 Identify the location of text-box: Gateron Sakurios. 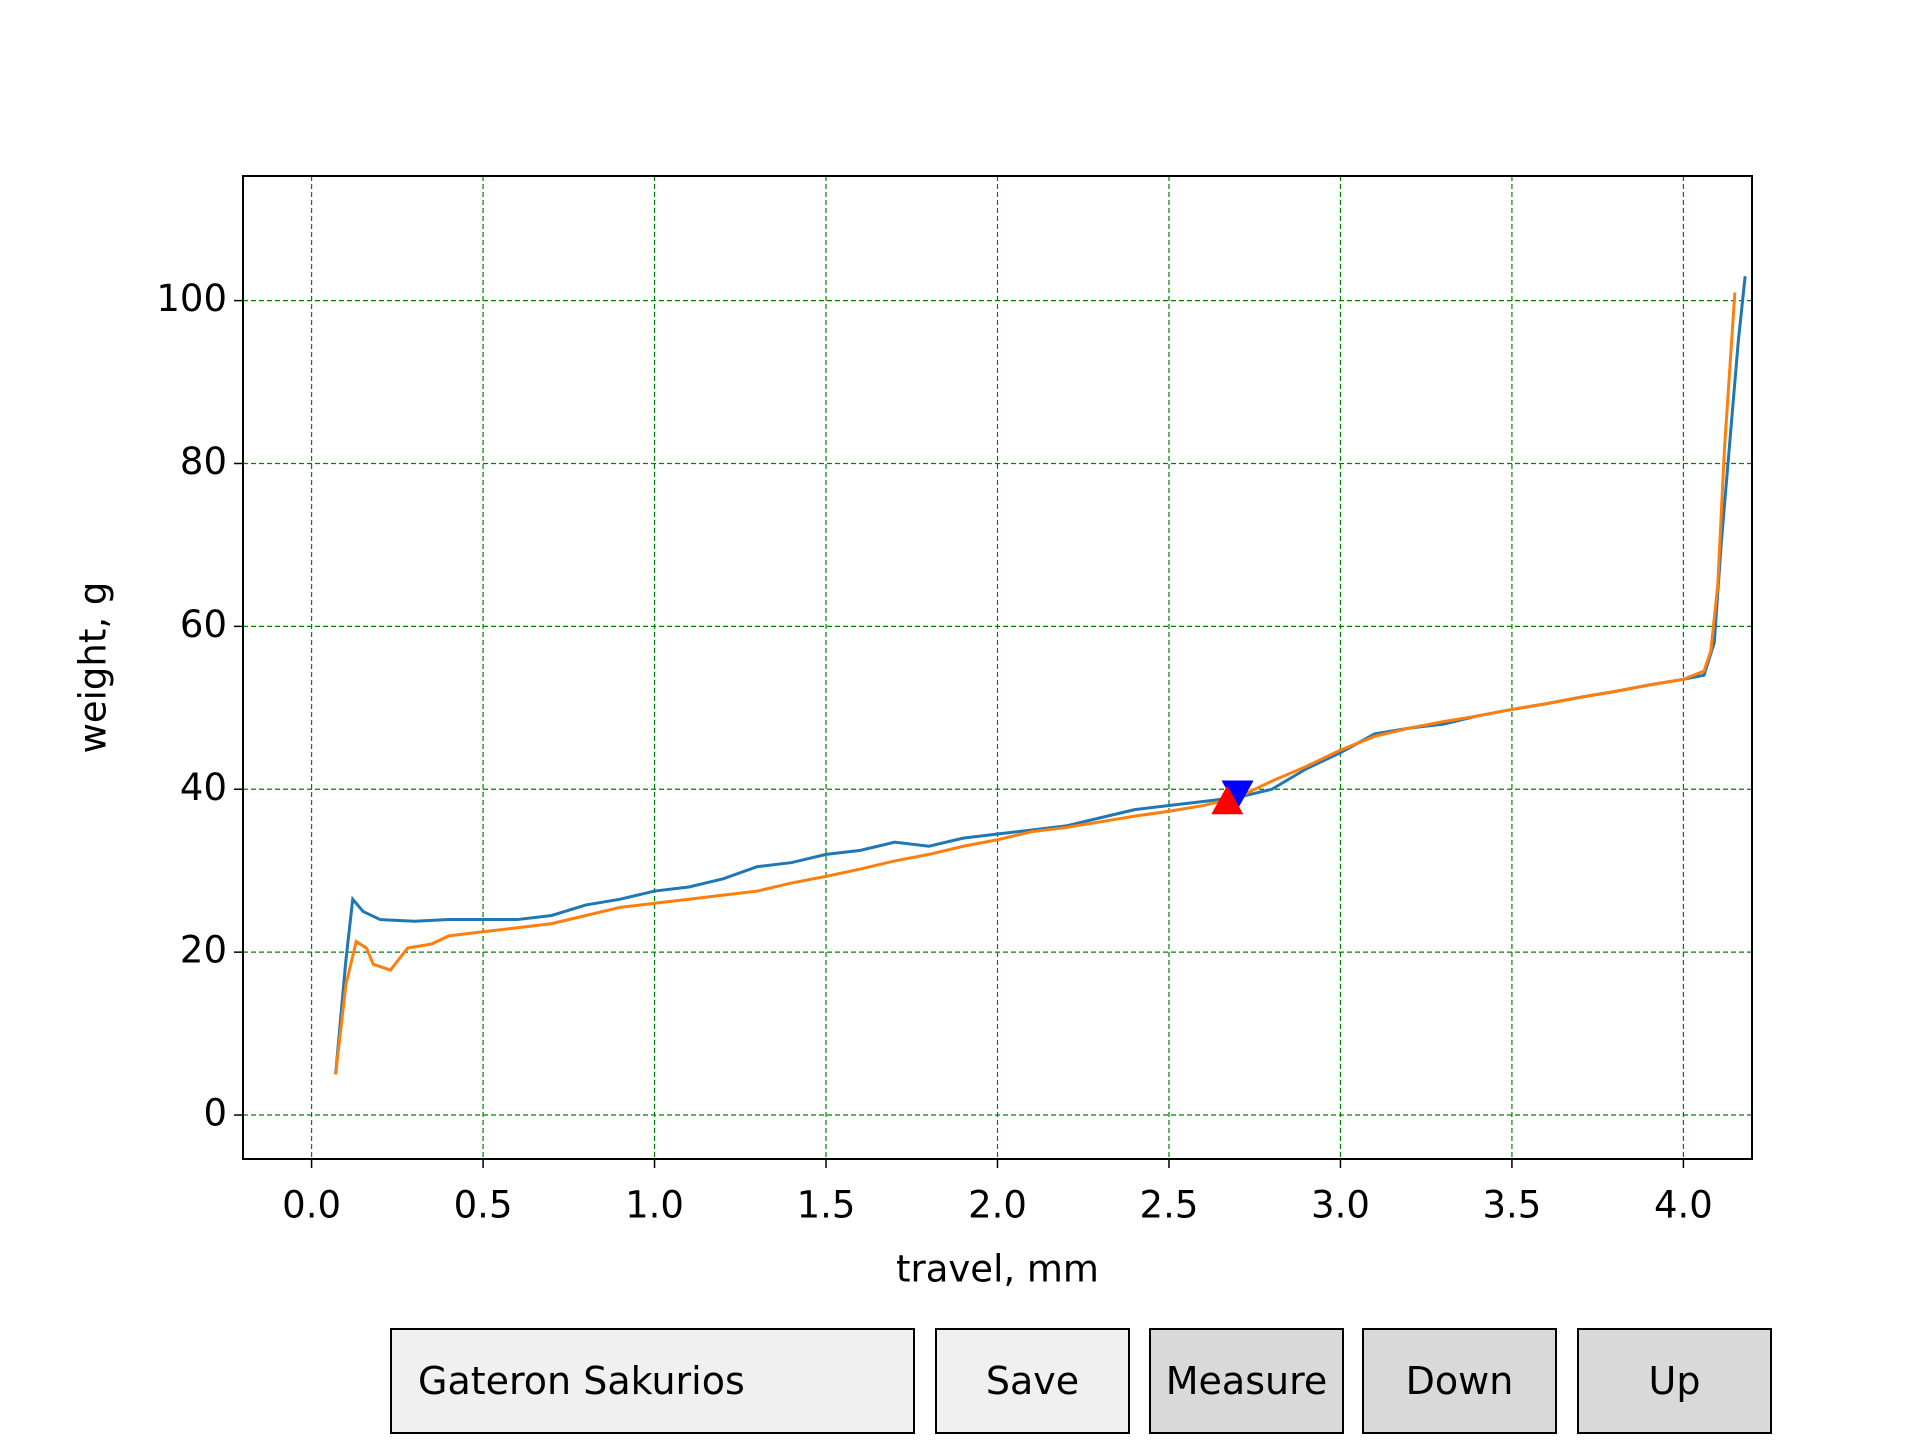
(652, 1381).